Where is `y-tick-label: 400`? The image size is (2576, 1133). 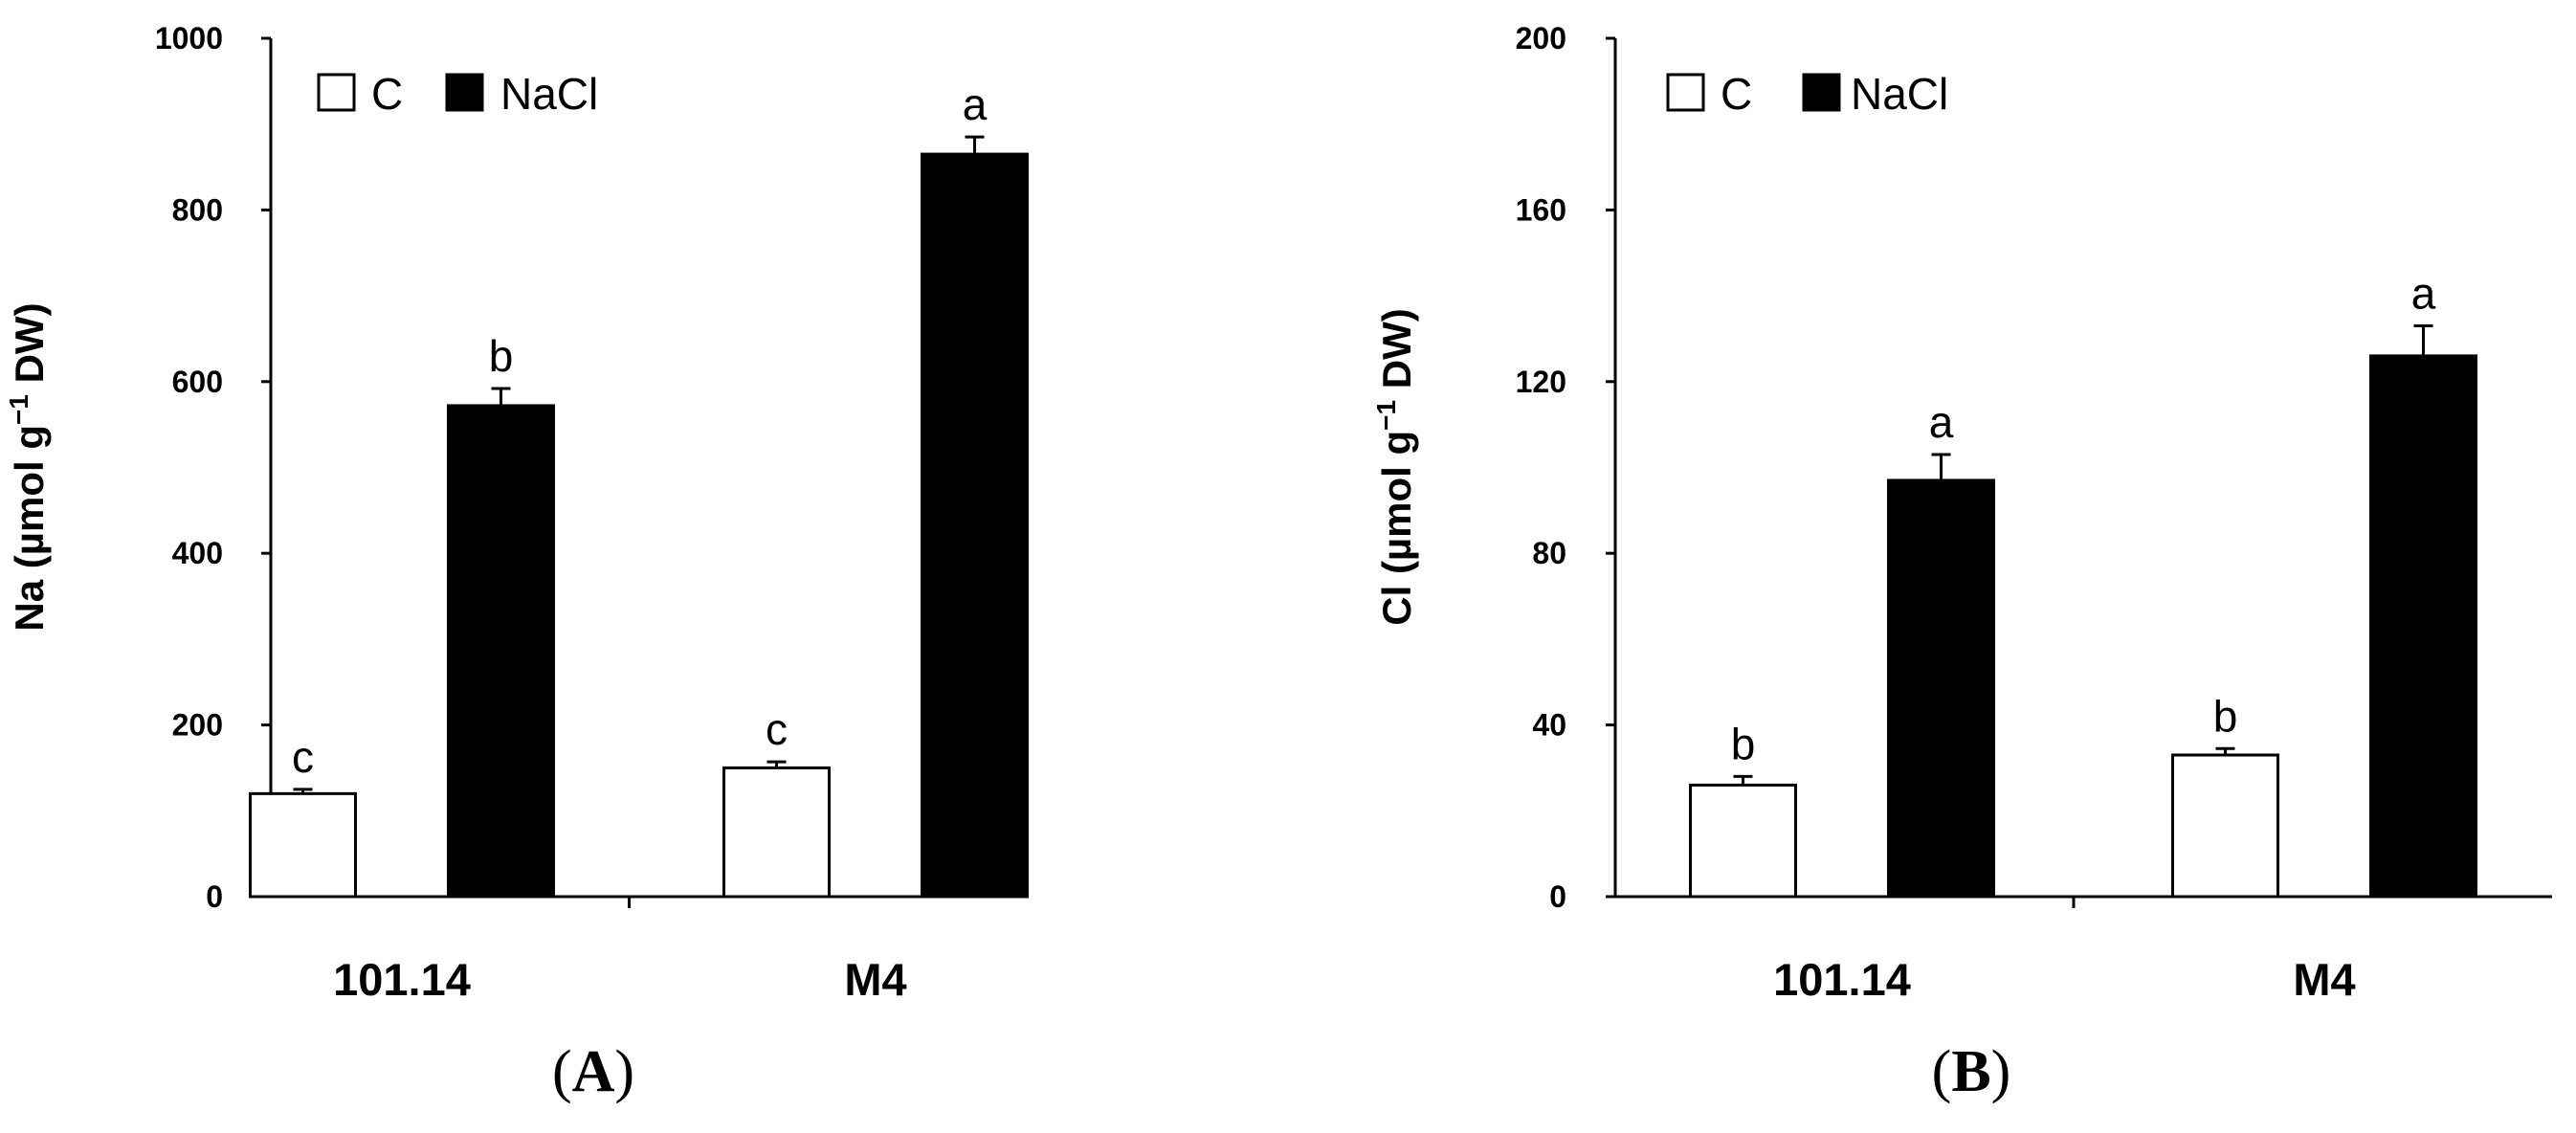
y-tick-label: 400 is located at coordinates (197, 553).